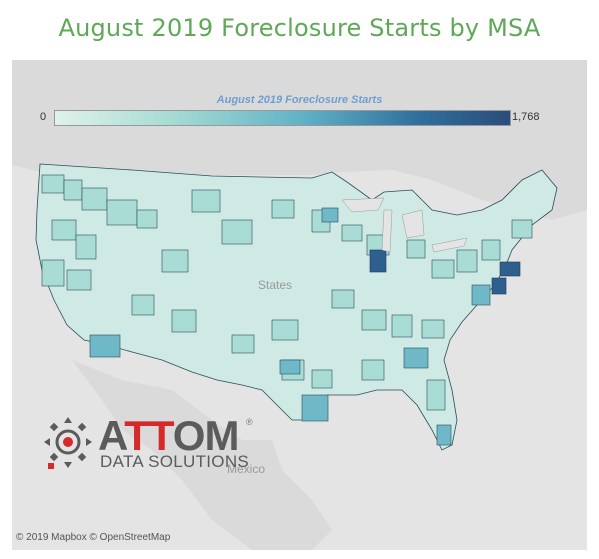 The image size is (599, 559). I want to click on legend-title: August 2019 Foreclosure Starts, so click(299, 100).